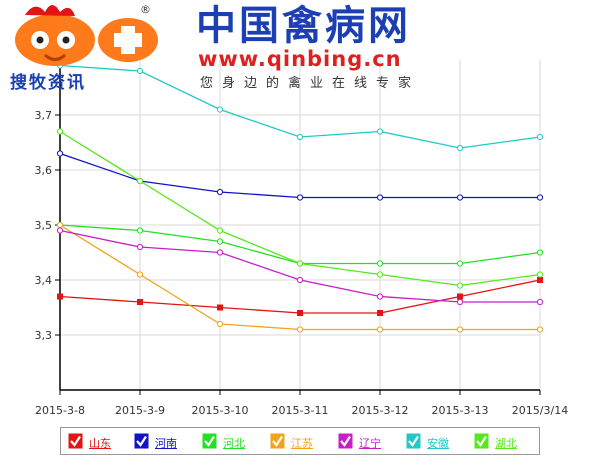 The height and width of the screenshot is (470, 600). What do you see at coordinates (44, 335) in the screenshot?
I see `y-tick-label: 3,3` at bounding box center [44, 335].